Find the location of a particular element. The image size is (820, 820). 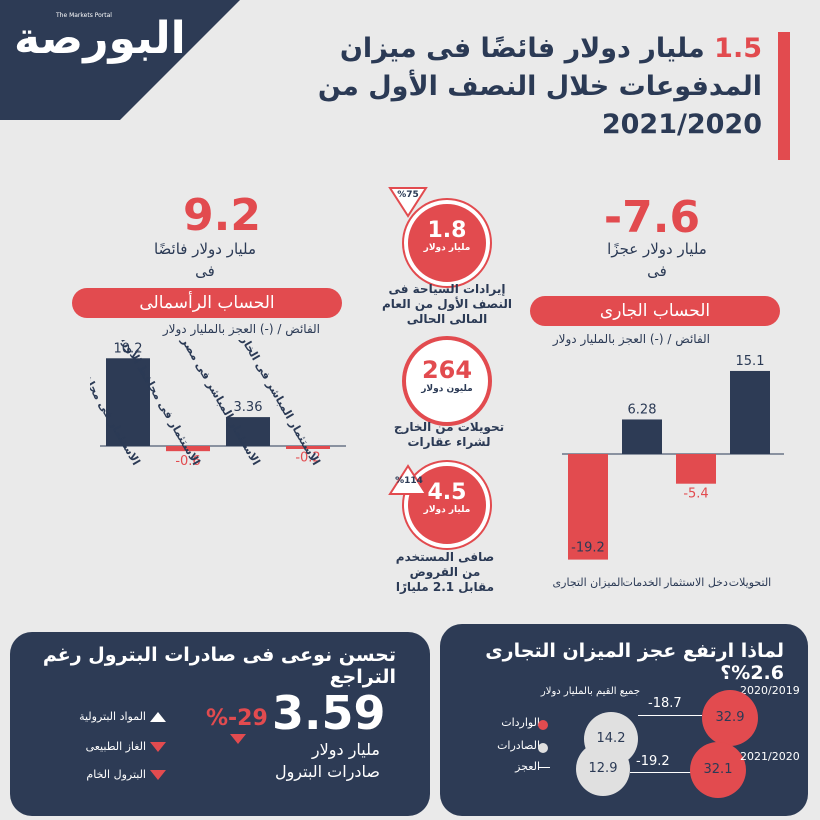

legend-exports-dot is located at coordinates (543, 748).